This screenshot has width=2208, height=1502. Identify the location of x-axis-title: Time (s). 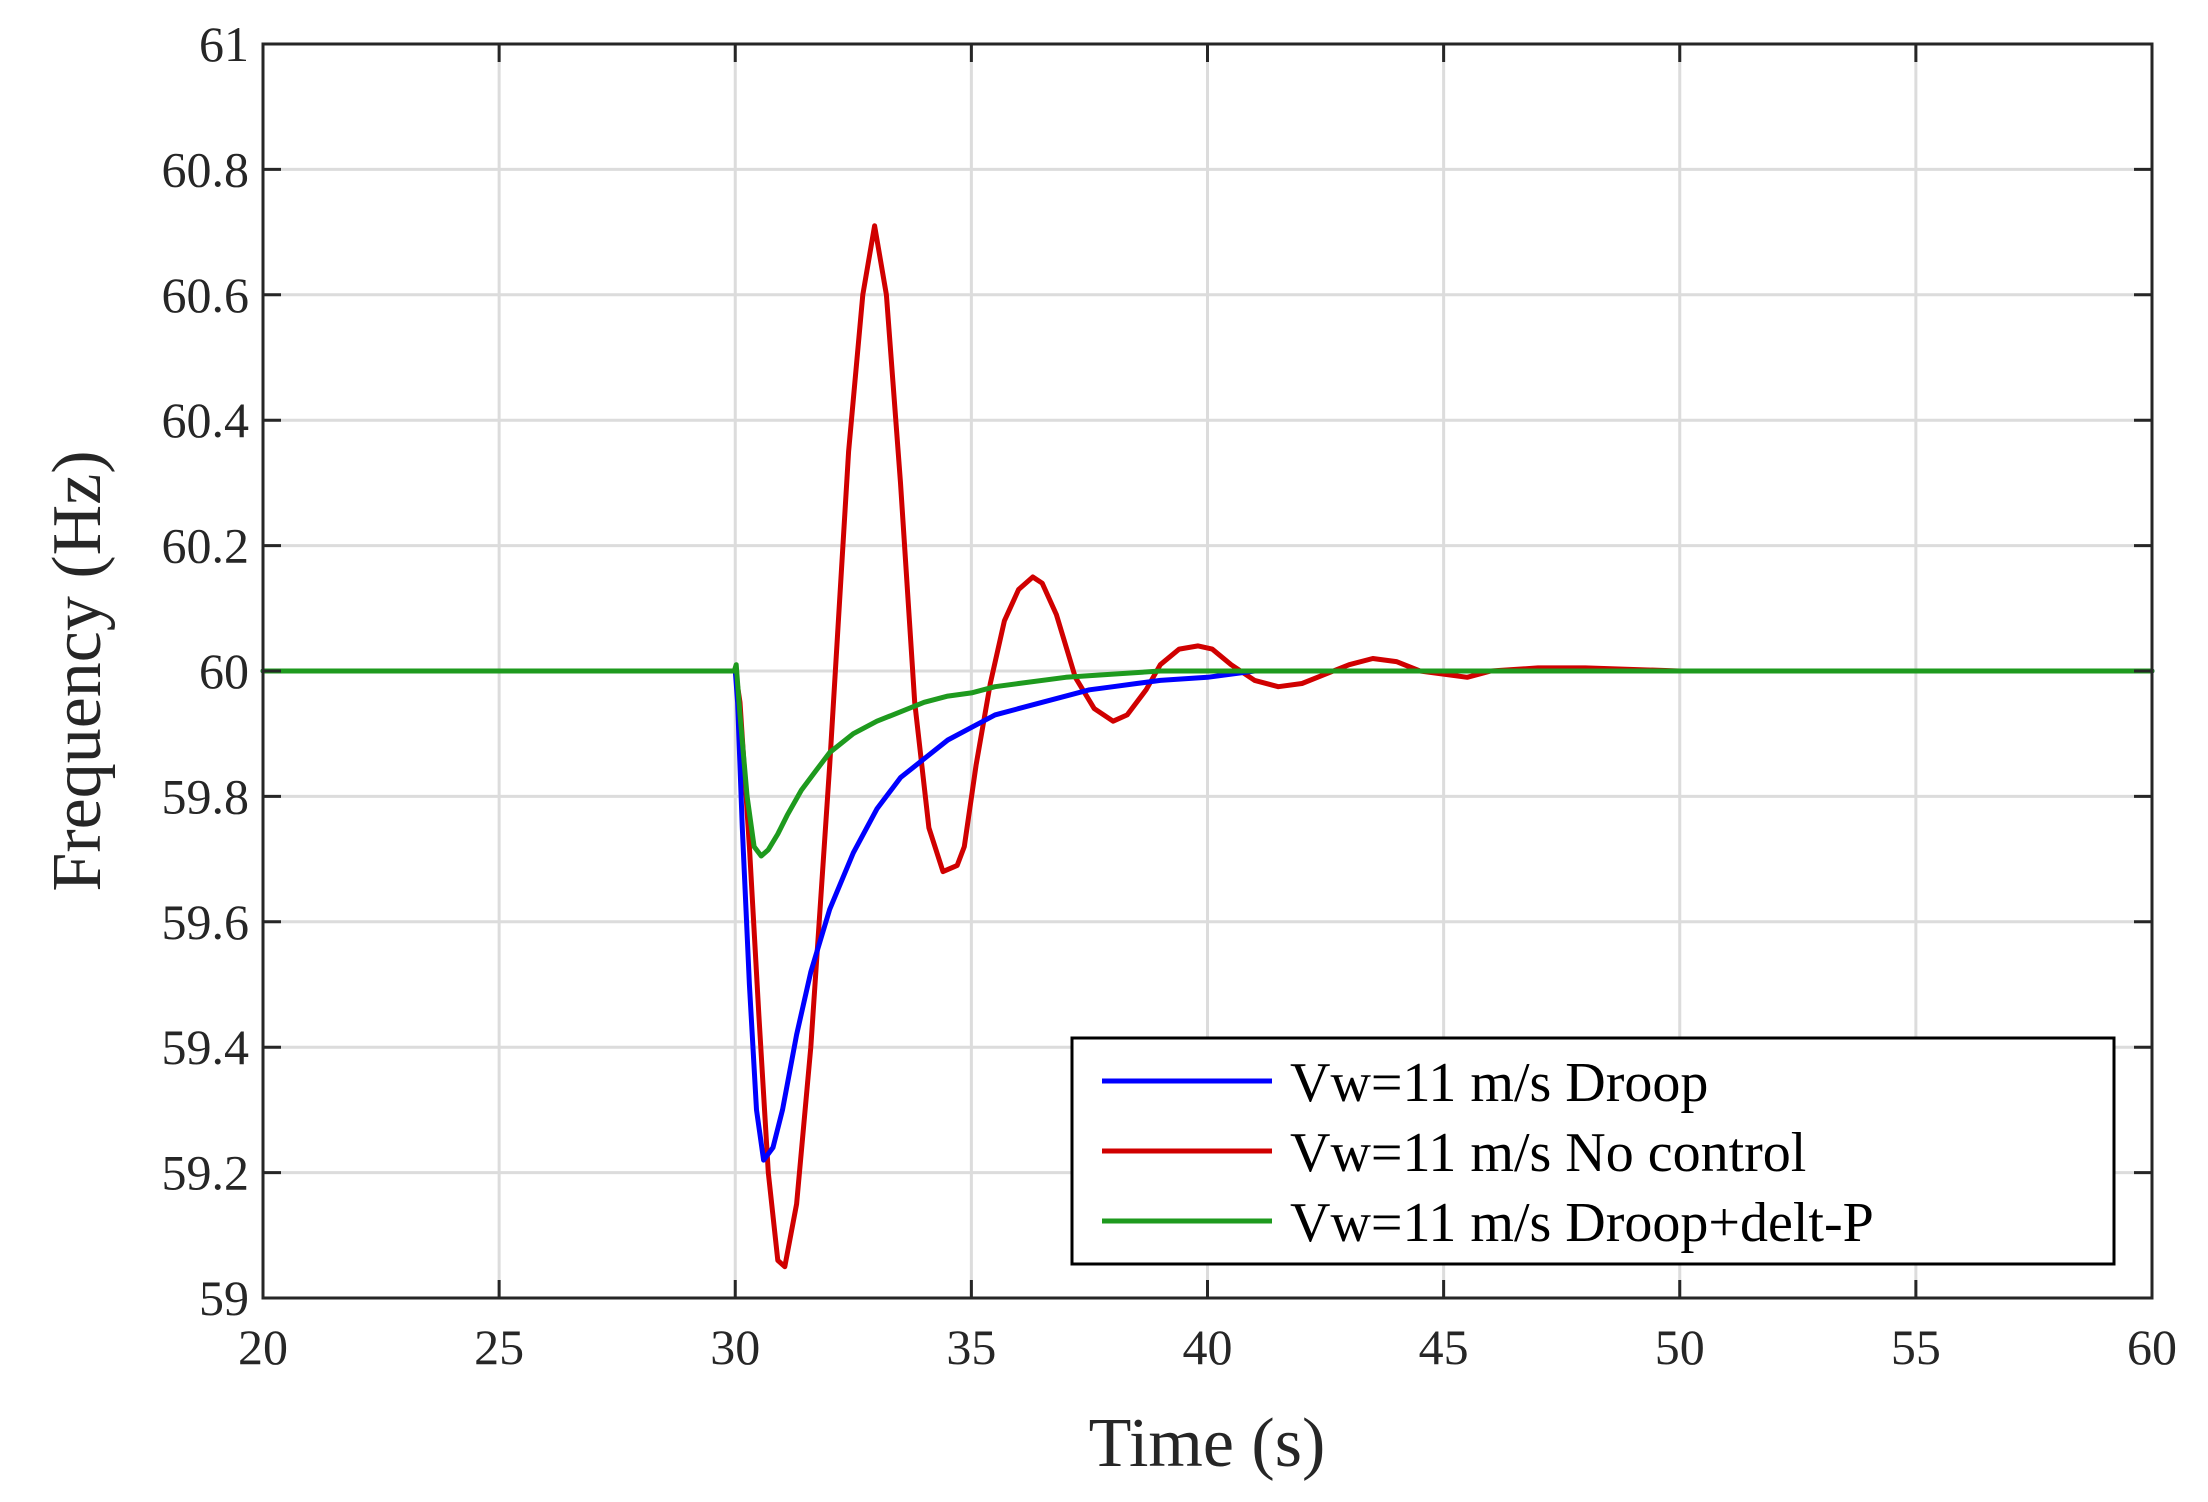
(1207, 1443).